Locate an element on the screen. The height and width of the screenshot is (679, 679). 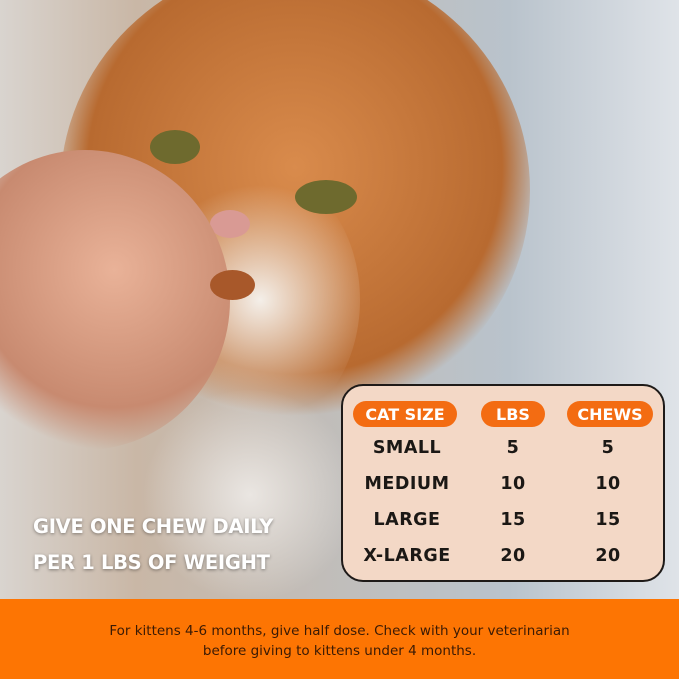
chews-xlarge: 20 is located at coordinates (608, 556).